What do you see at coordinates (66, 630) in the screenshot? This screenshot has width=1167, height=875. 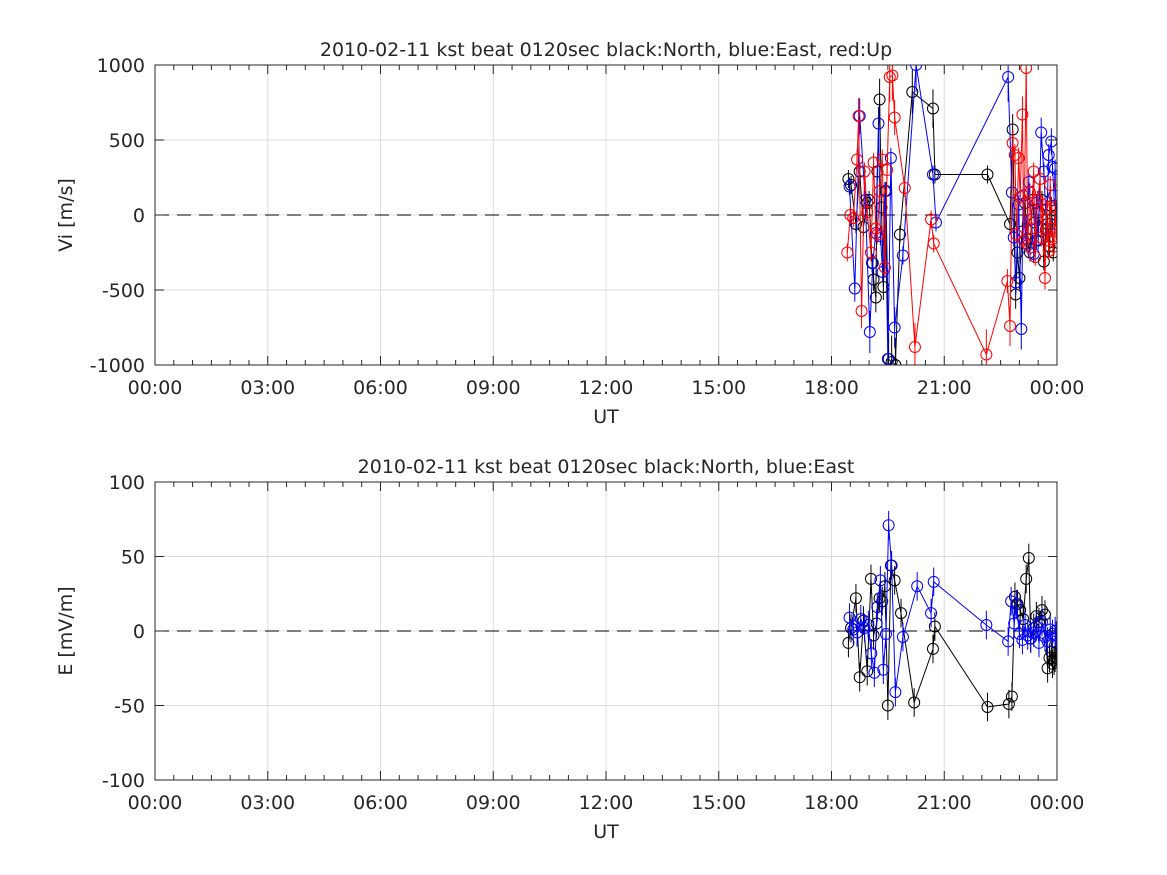 I see `y-axis-label: E [mV/m]` at bounding box center [66, 630].